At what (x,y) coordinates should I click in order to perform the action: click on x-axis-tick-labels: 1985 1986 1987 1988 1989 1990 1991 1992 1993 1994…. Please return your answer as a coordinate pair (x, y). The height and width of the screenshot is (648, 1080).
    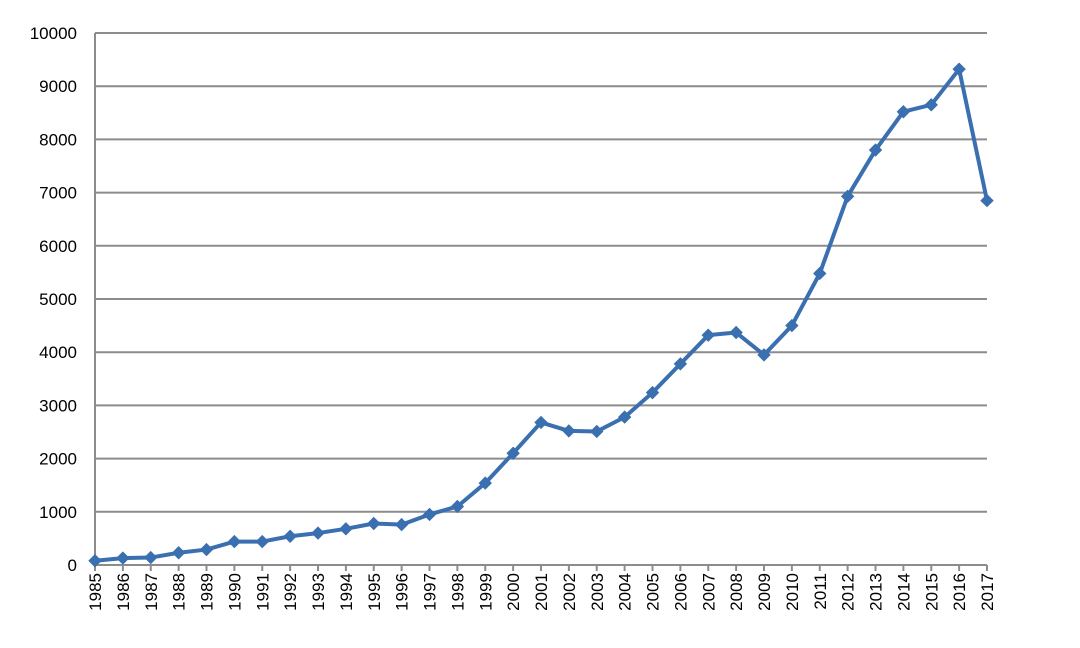
    Looking at the image, I should click on (541, 592).